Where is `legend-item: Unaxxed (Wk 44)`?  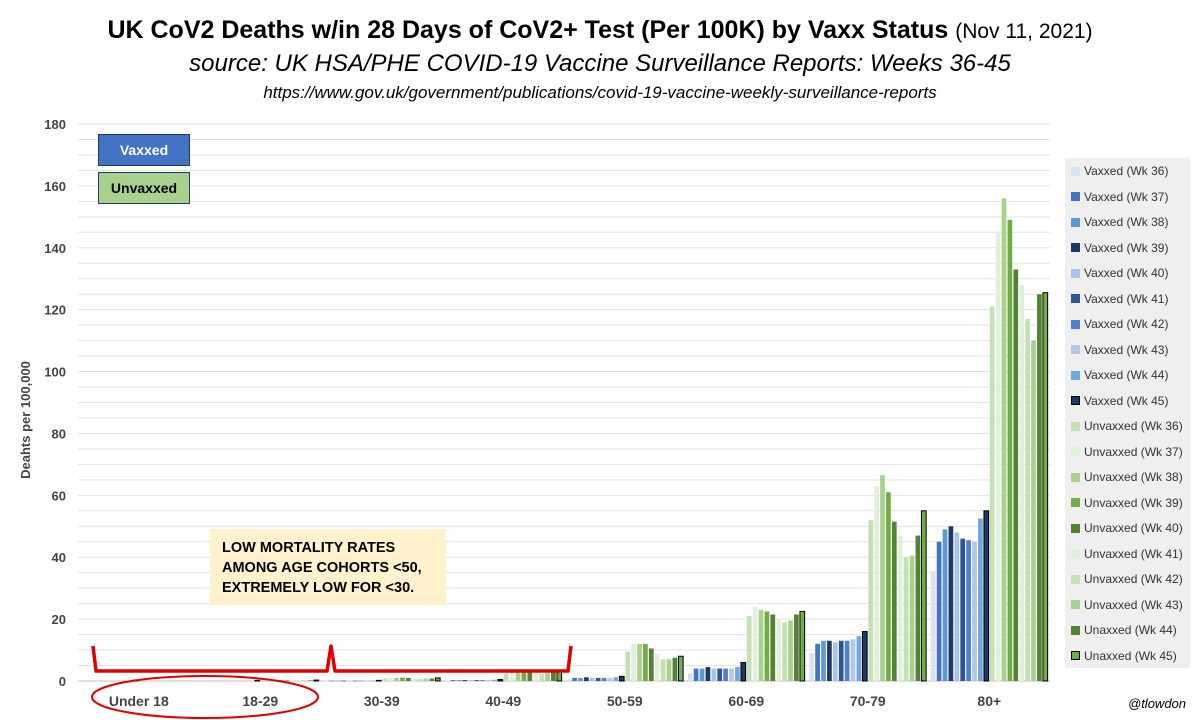 legend-item: Unaxxed (Wk 44) is located at coordinates (1124, 630).